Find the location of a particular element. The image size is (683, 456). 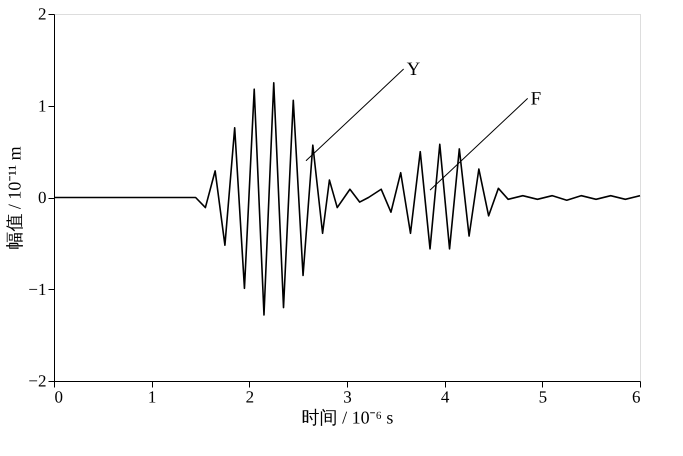

x-tick-label: 6 is located at coordinates (636, 397).